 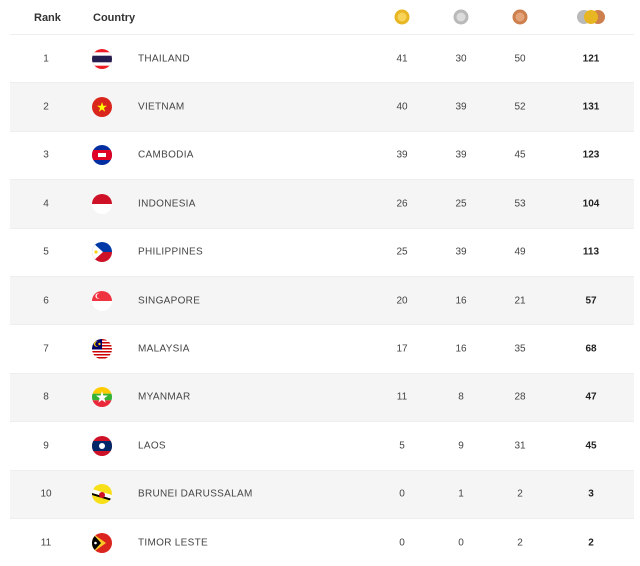 What do you see at coordinates (461, 397) in the screenshot?
I see `silver-count: 8` at bounding box center [461, 397].